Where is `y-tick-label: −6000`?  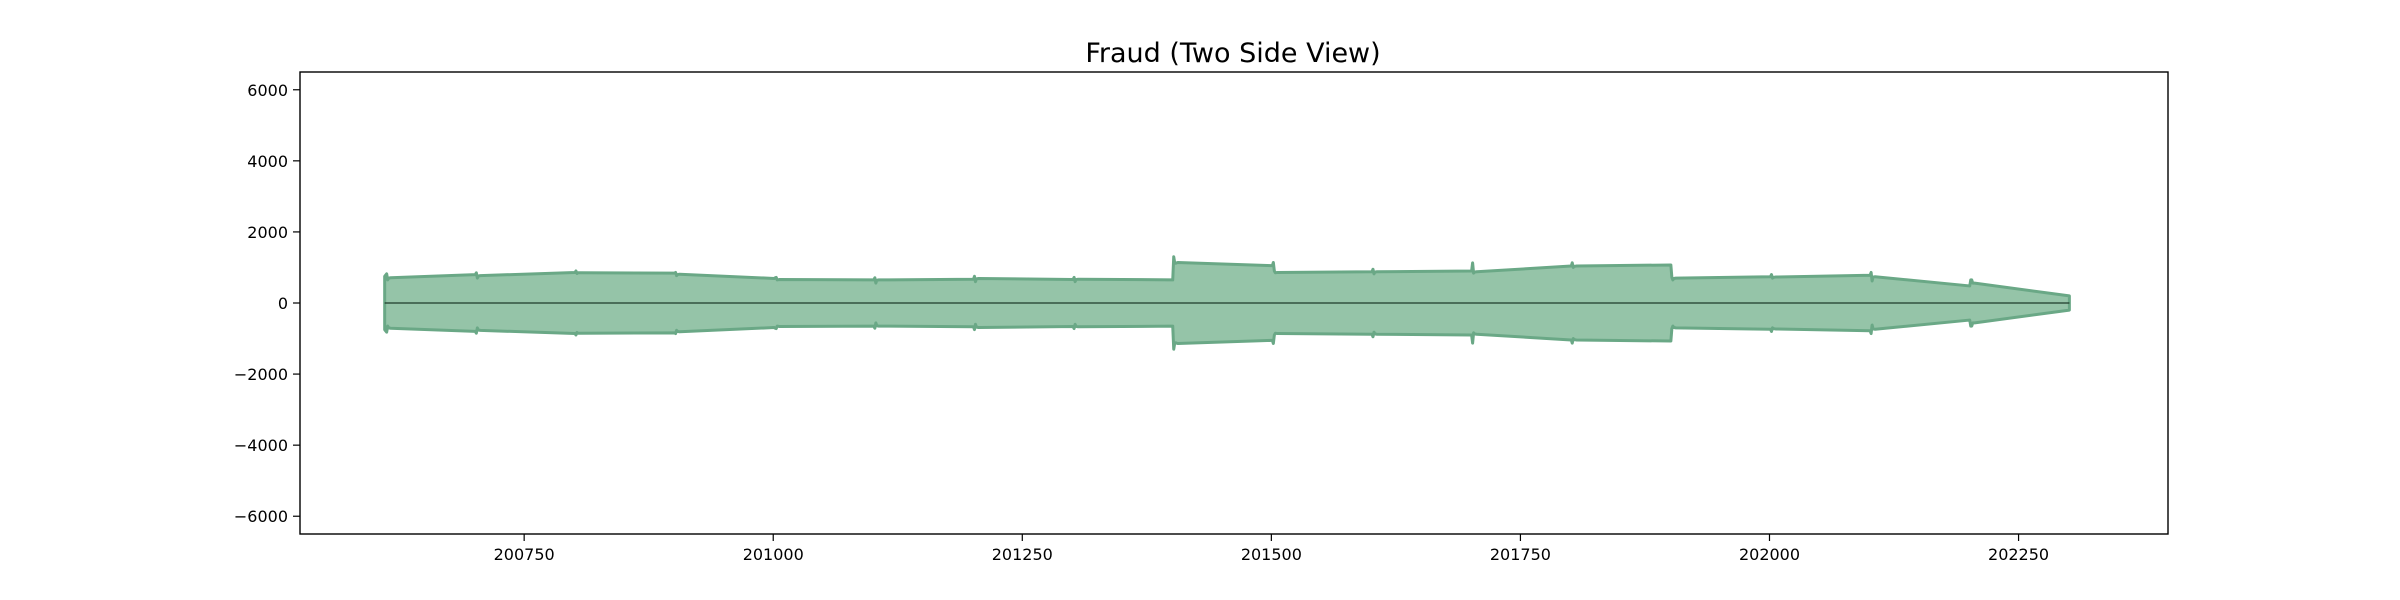 y-tick-label: −6000 is located at coordinates (261, 516).